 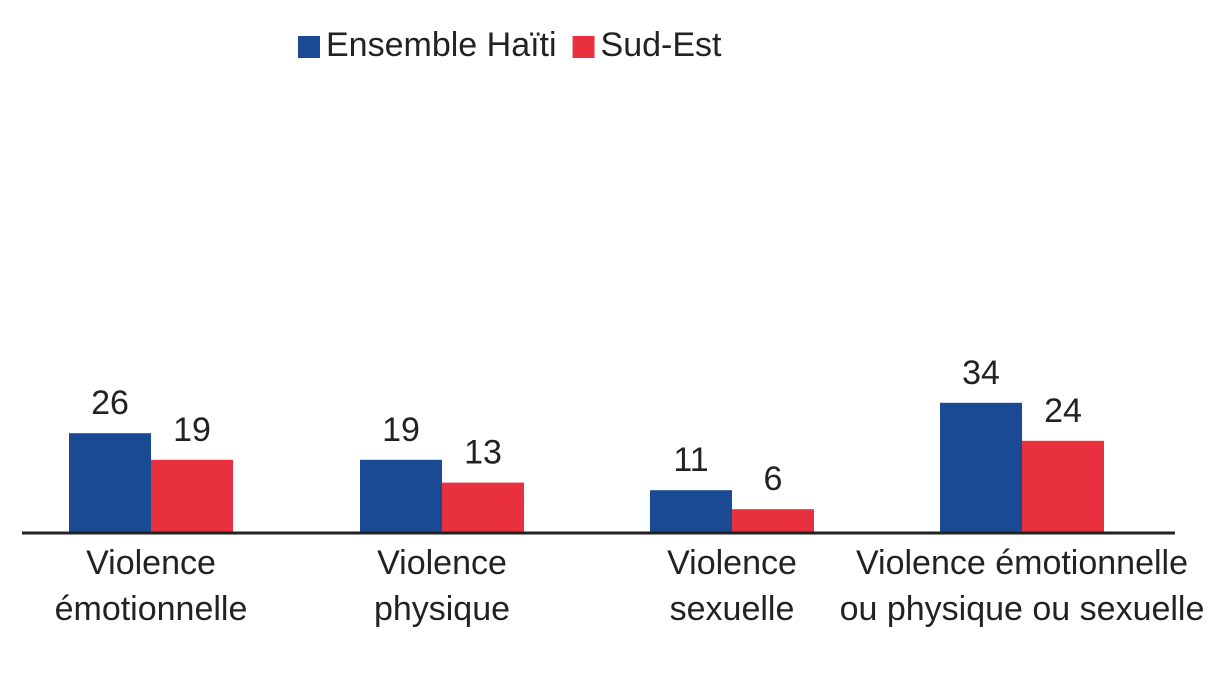 I want to click on value-label: 11, so click(x=690, y=460).